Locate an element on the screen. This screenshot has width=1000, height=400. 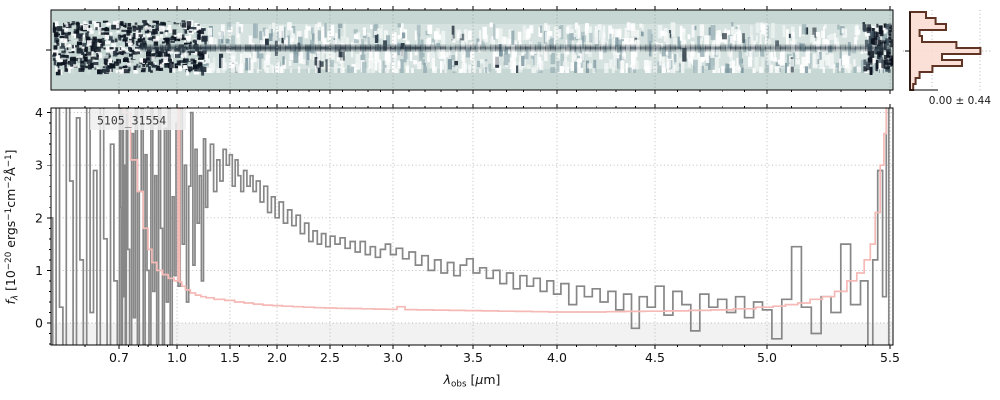
y-tick-label: 1 is located at coordinates (39, 270).